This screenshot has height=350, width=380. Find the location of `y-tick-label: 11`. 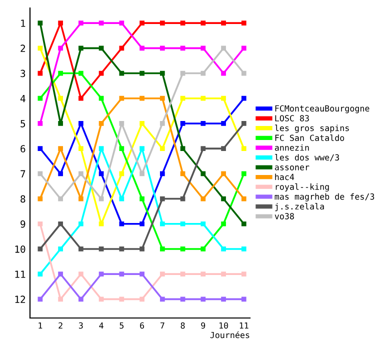

y-tick-label: 11 is located at coordinates (20, 274).